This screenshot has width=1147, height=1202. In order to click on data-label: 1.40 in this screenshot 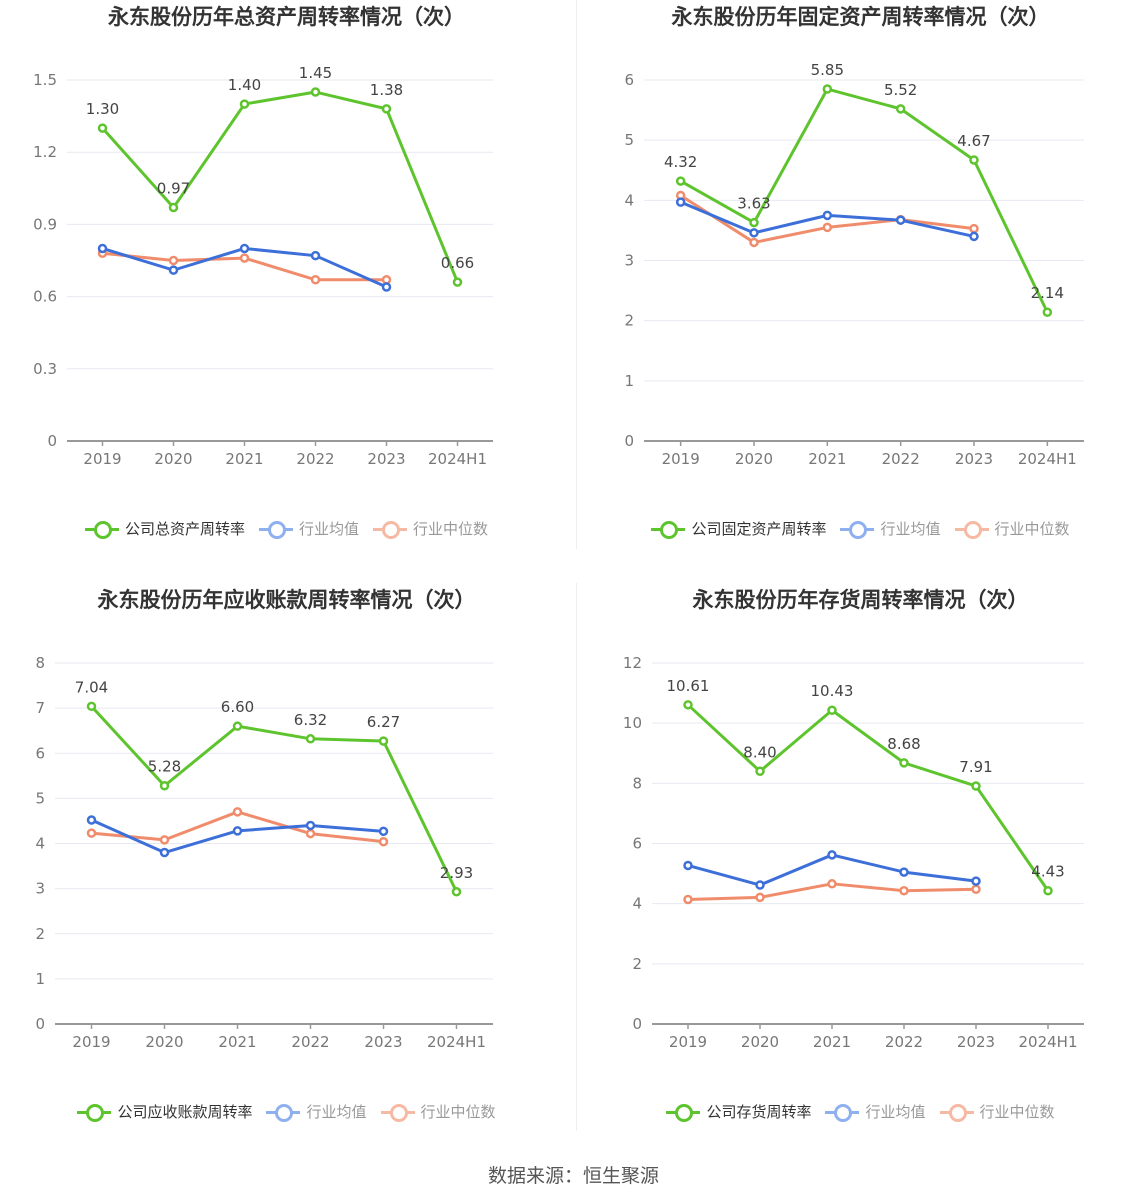, I will do `click(244, 85)`.